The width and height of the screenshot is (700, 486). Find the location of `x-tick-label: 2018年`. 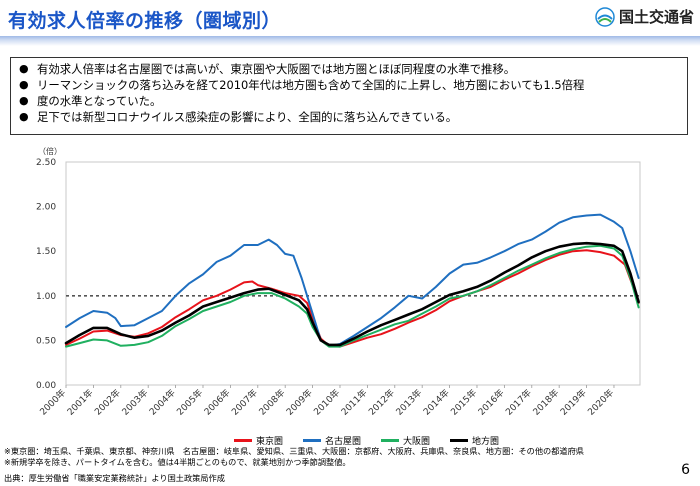

x-tick-label: 2018年 is located at coordinates (545, 402).